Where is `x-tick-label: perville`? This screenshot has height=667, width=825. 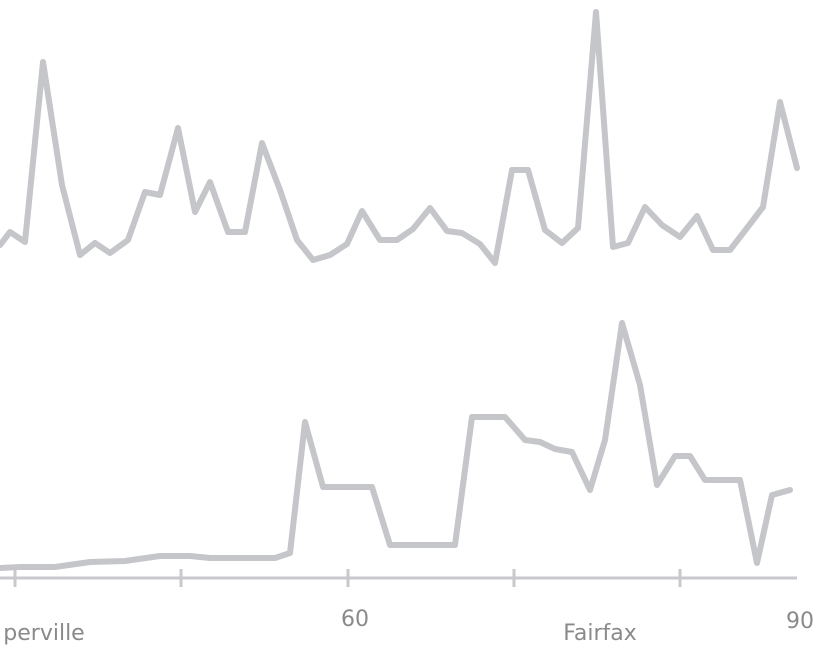 x-tick-label: perville is located at coordinates (43, 633).